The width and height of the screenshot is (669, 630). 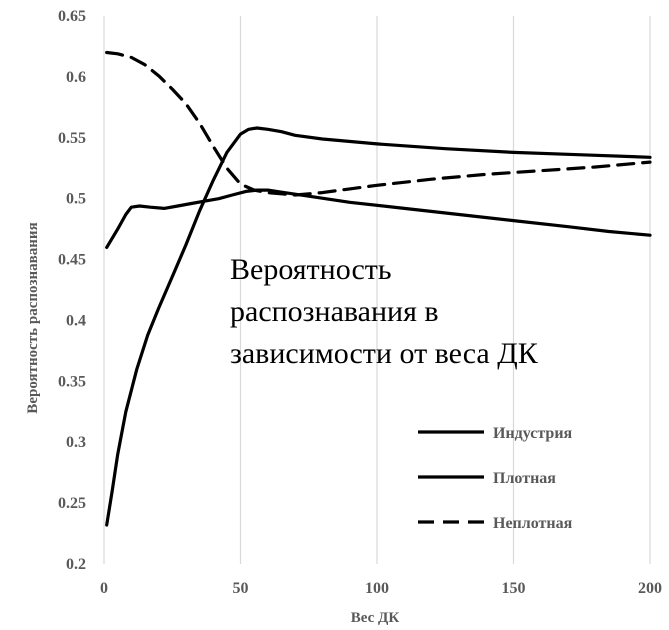 I want to click on y-tick-label: 0.2, so click(x=76, y=564).